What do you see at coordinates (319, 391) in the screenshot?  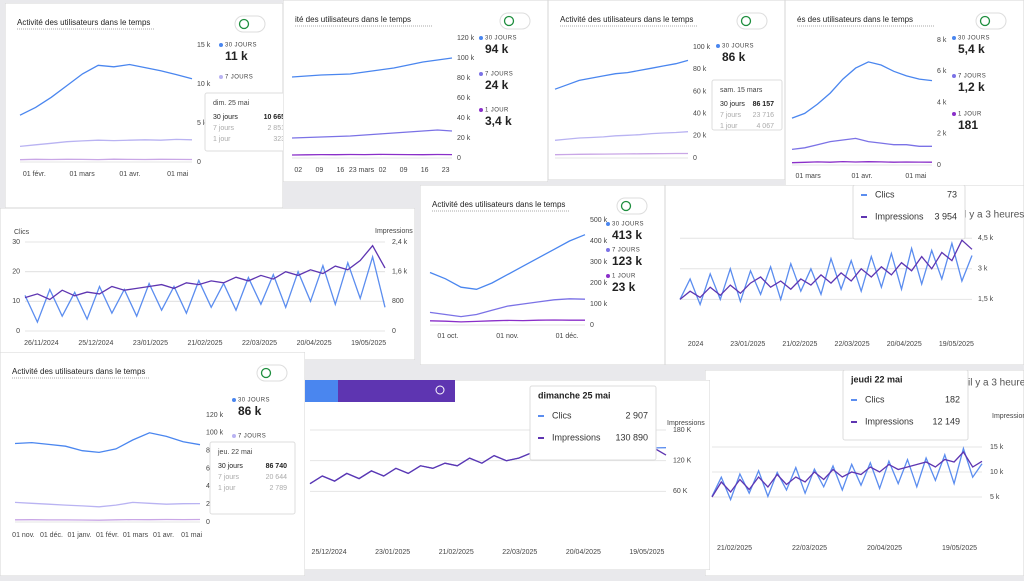 I see `header-tab` at bounding box center [319, 391].